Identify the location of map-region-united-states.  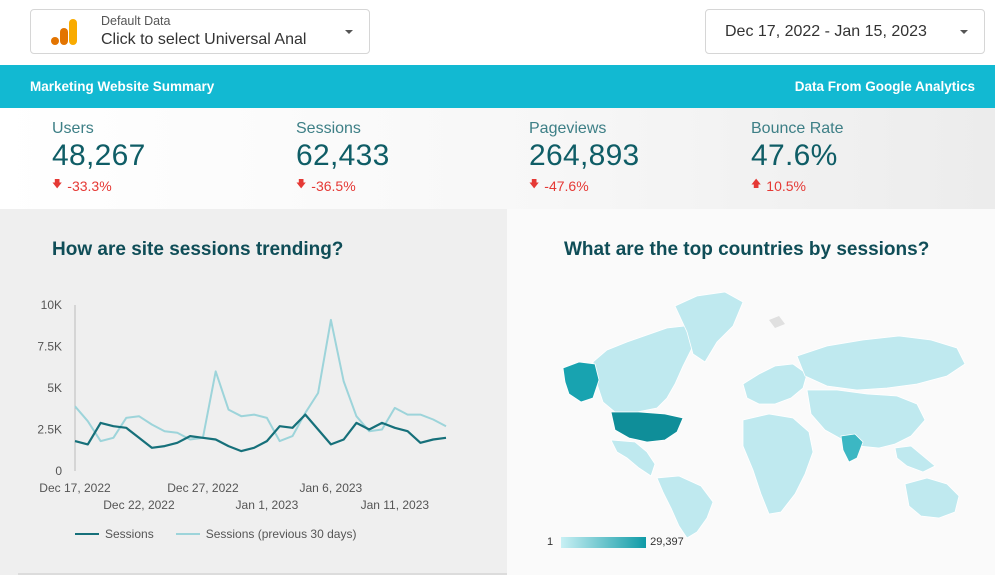
(647, 427).